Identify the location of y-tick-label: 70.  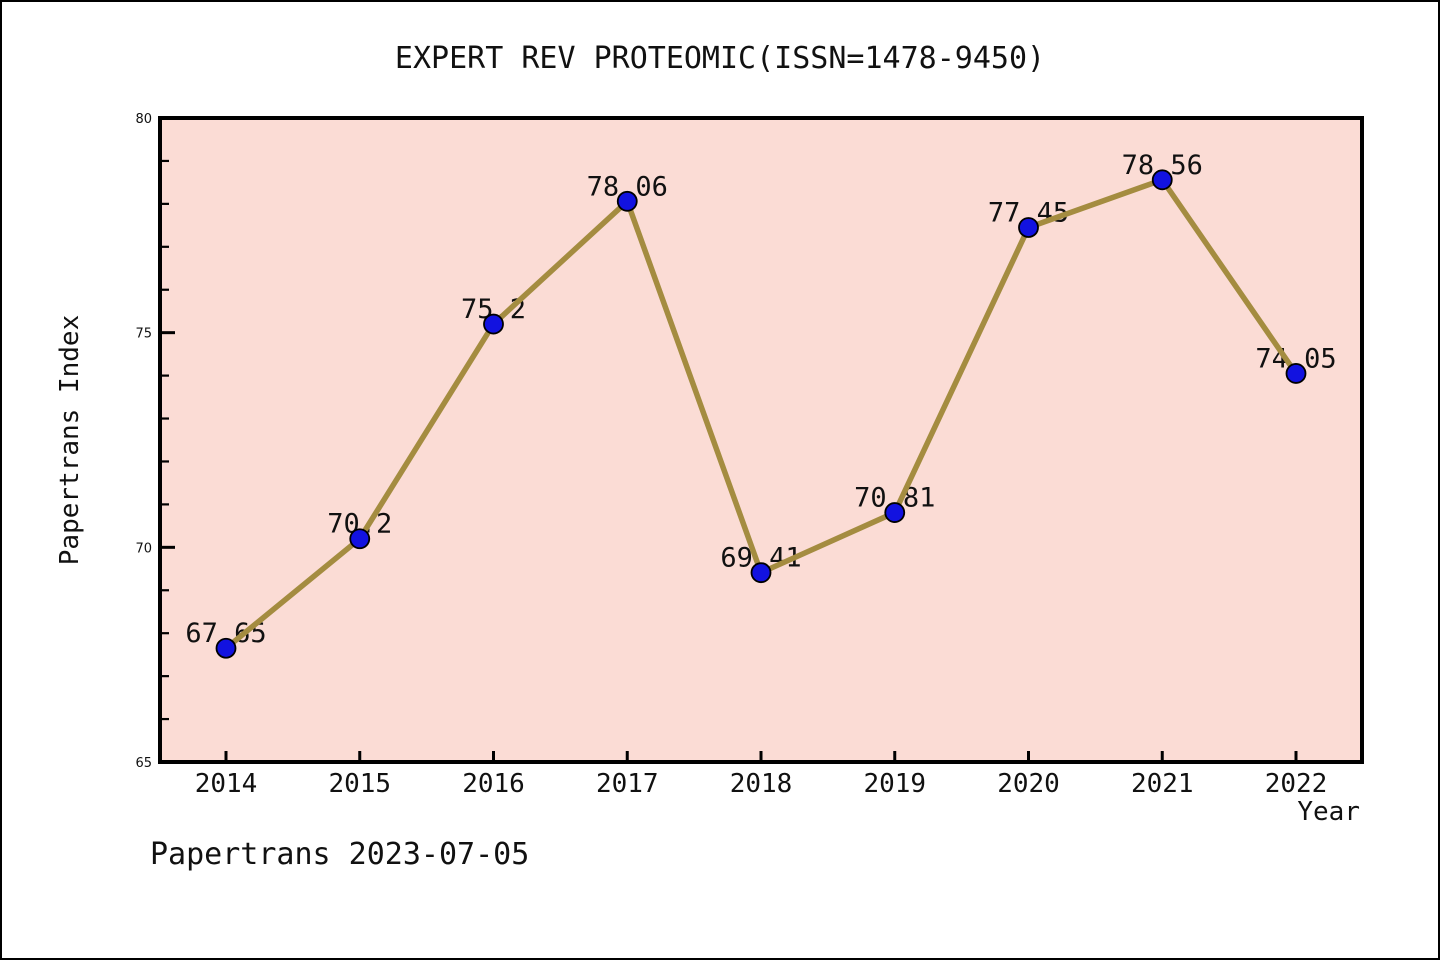
(143, 548).